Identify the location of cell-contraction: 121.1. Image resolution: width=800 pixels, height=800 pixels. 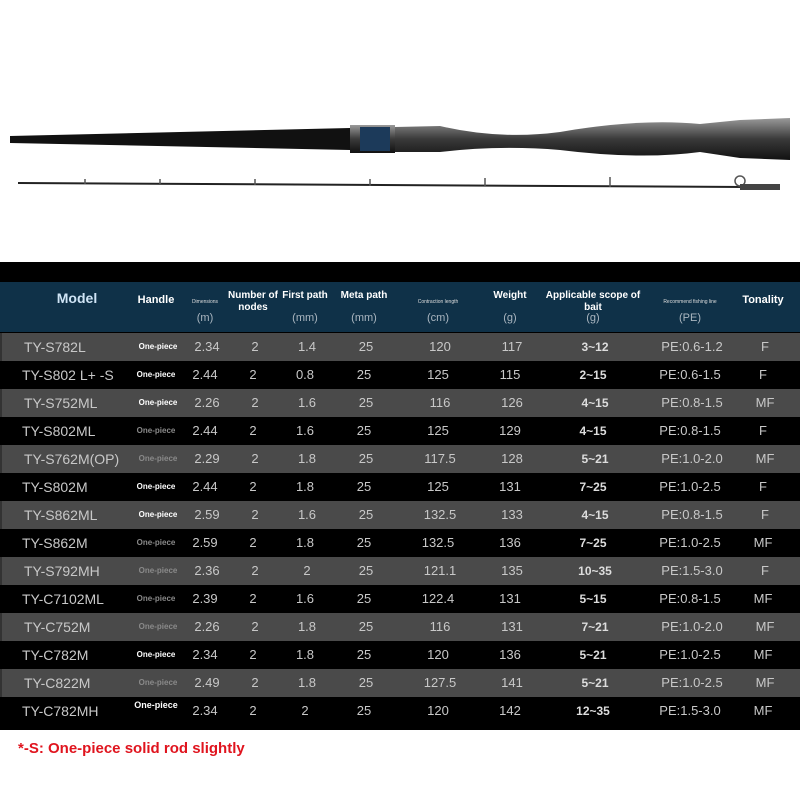
(440, 570).